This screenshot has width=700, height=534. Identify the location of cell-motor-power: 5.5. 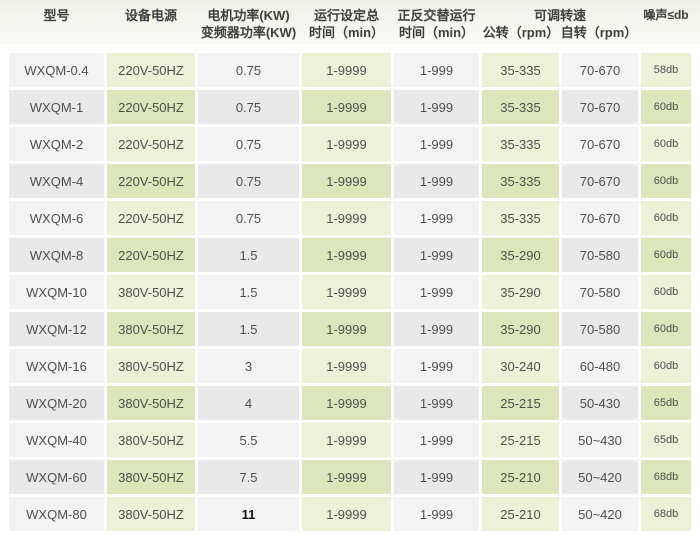
(248, 440).